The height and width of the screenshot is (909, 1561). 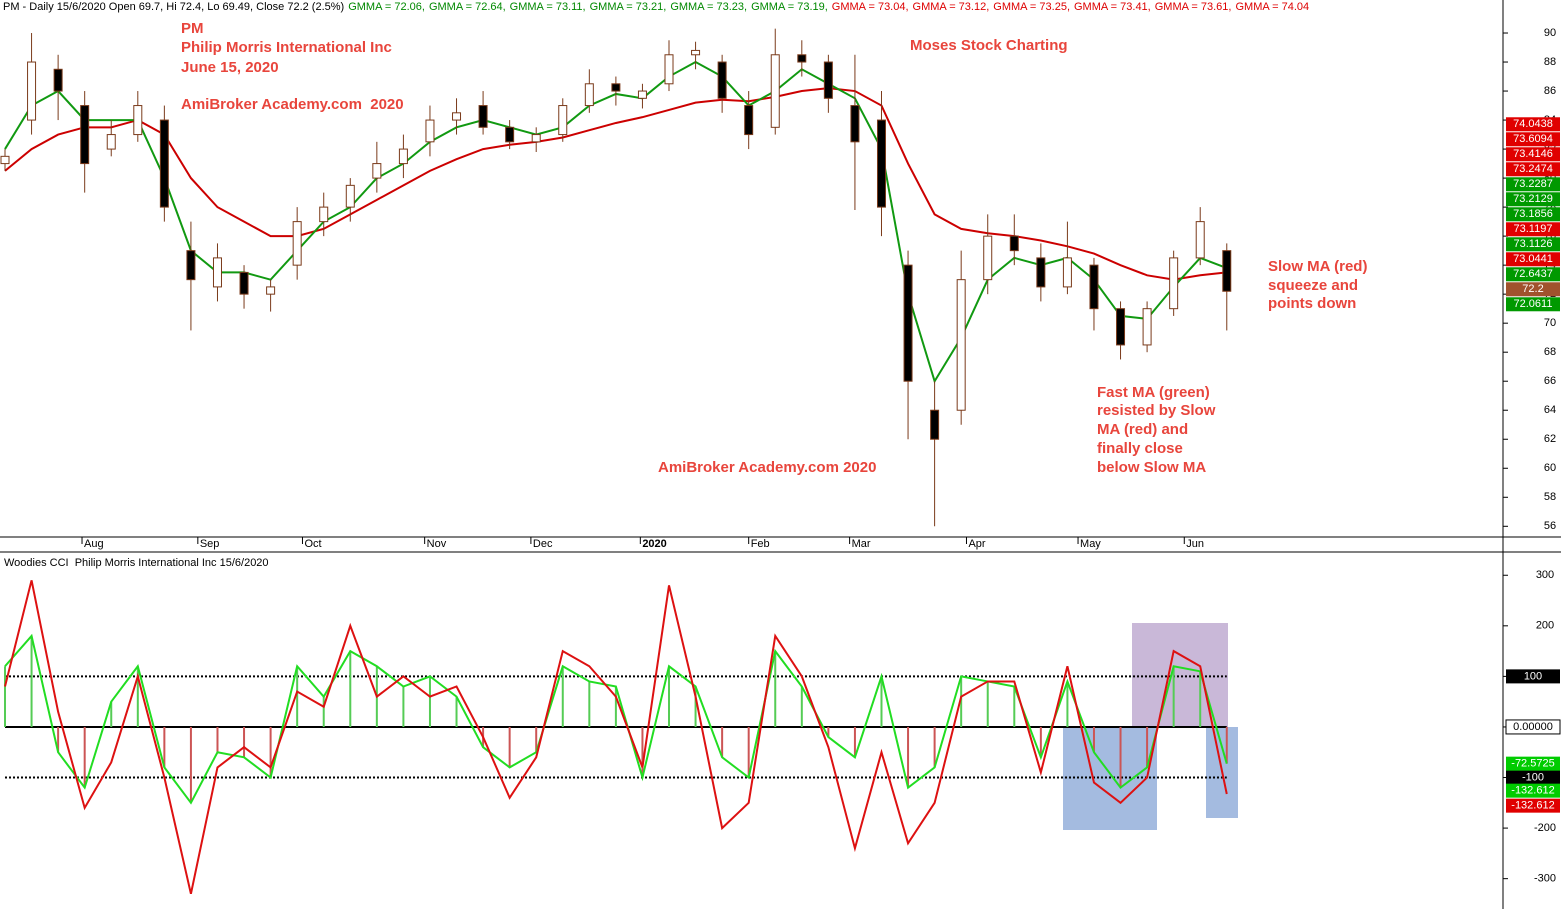 What do you see at coordinates (1031, 7) in the screenshot?
I see `header-segment: GMMA = 73.25,` at bounding box center [1031, 7].